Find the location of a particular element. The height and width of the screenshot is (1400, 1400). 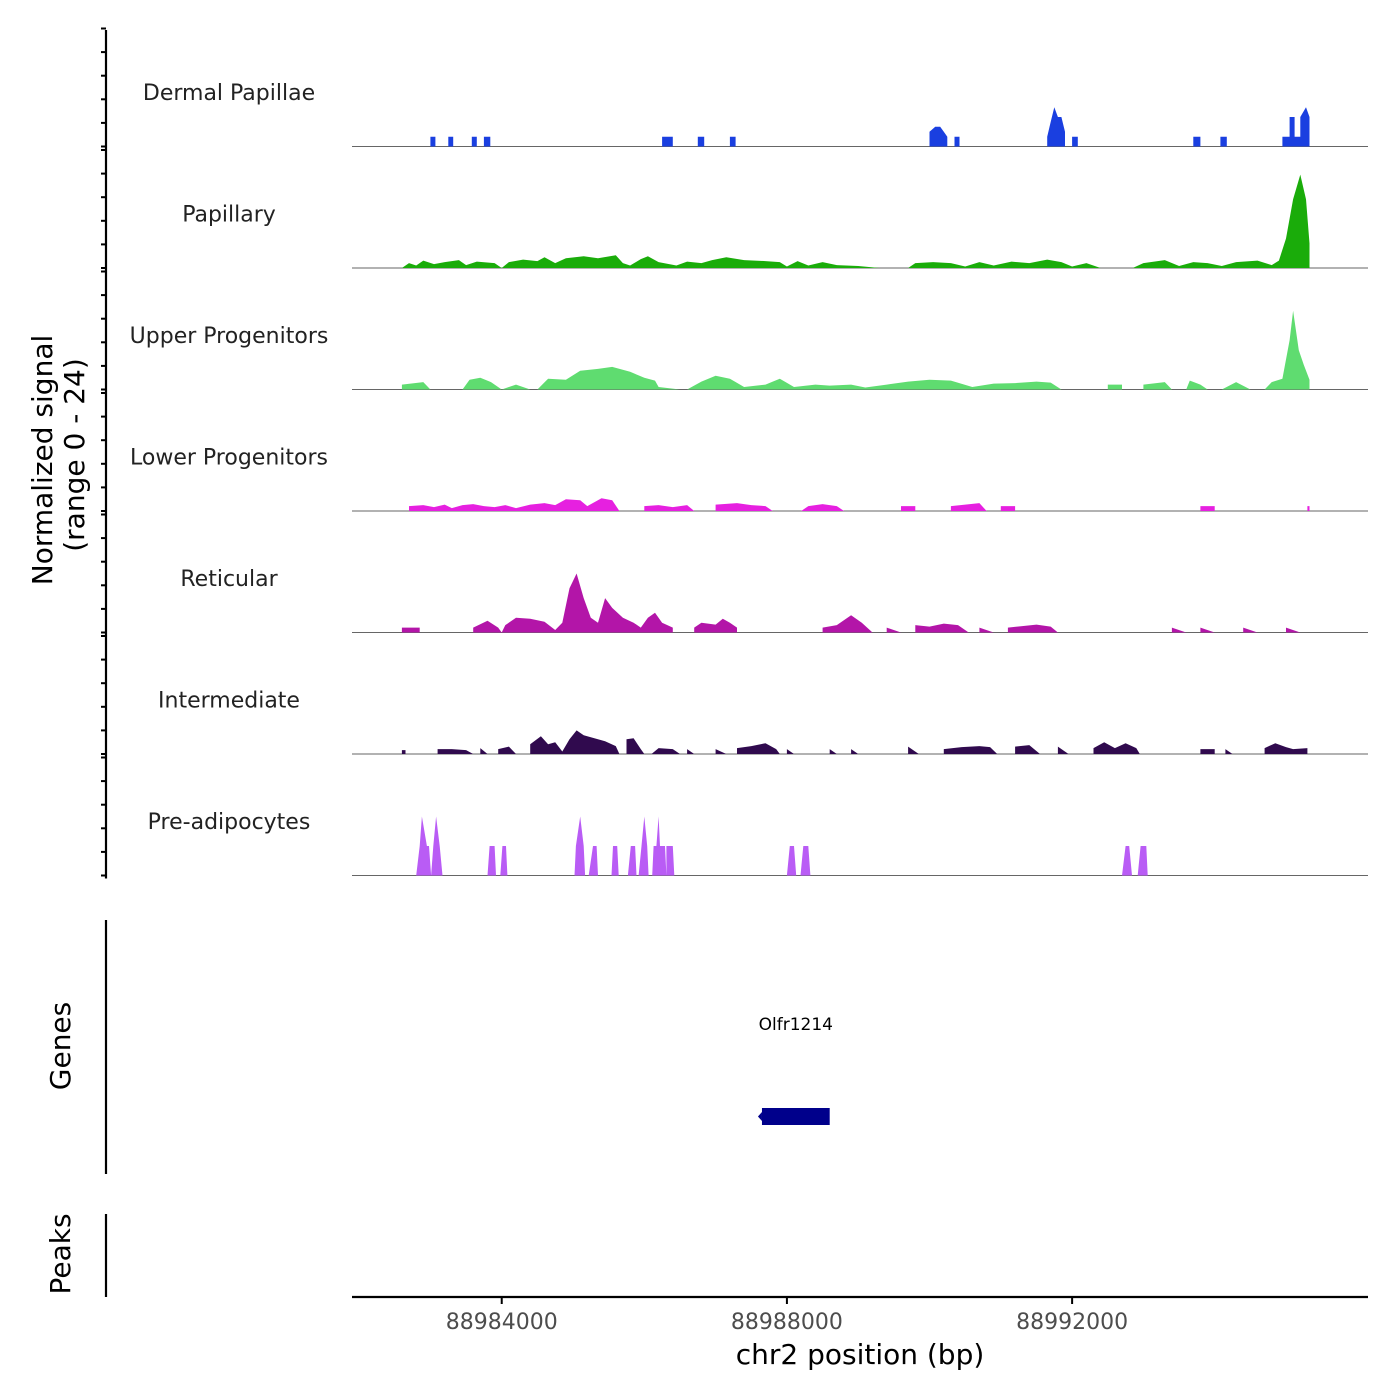

track-label: Lower Progenitors is located at coordinates (229, 458).